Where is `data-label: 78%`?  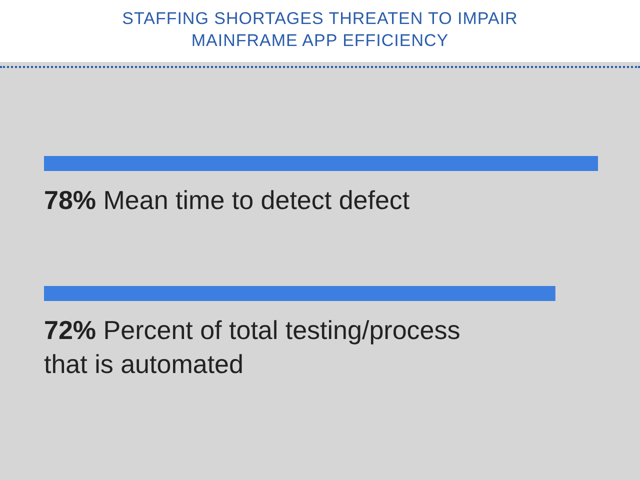 data-label: 78% is located at coordinates (70, 200).